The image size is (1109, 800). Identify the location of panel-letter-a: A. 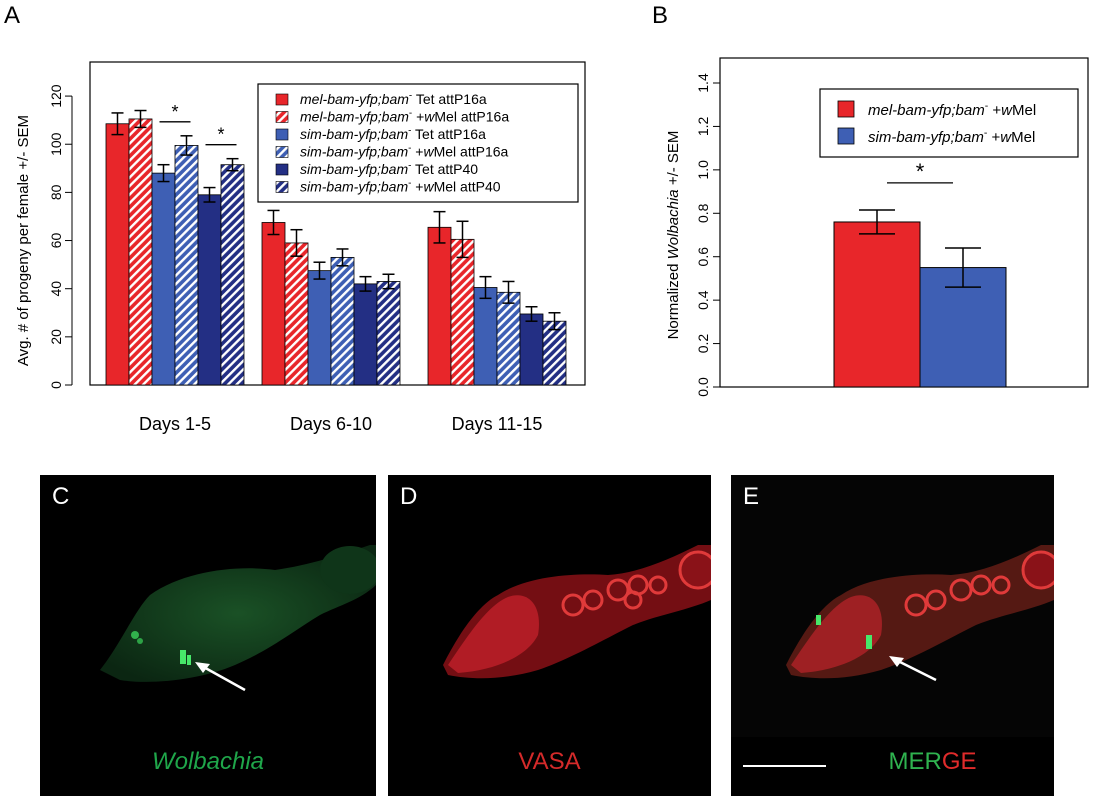
(12, 15).